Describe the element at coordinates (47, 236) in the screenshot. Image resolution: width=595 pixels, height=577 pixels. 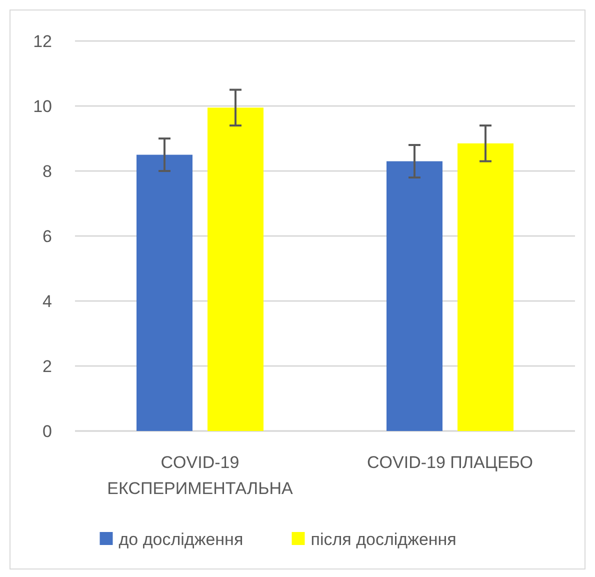
I see `y-tick-label: 6` at that location.